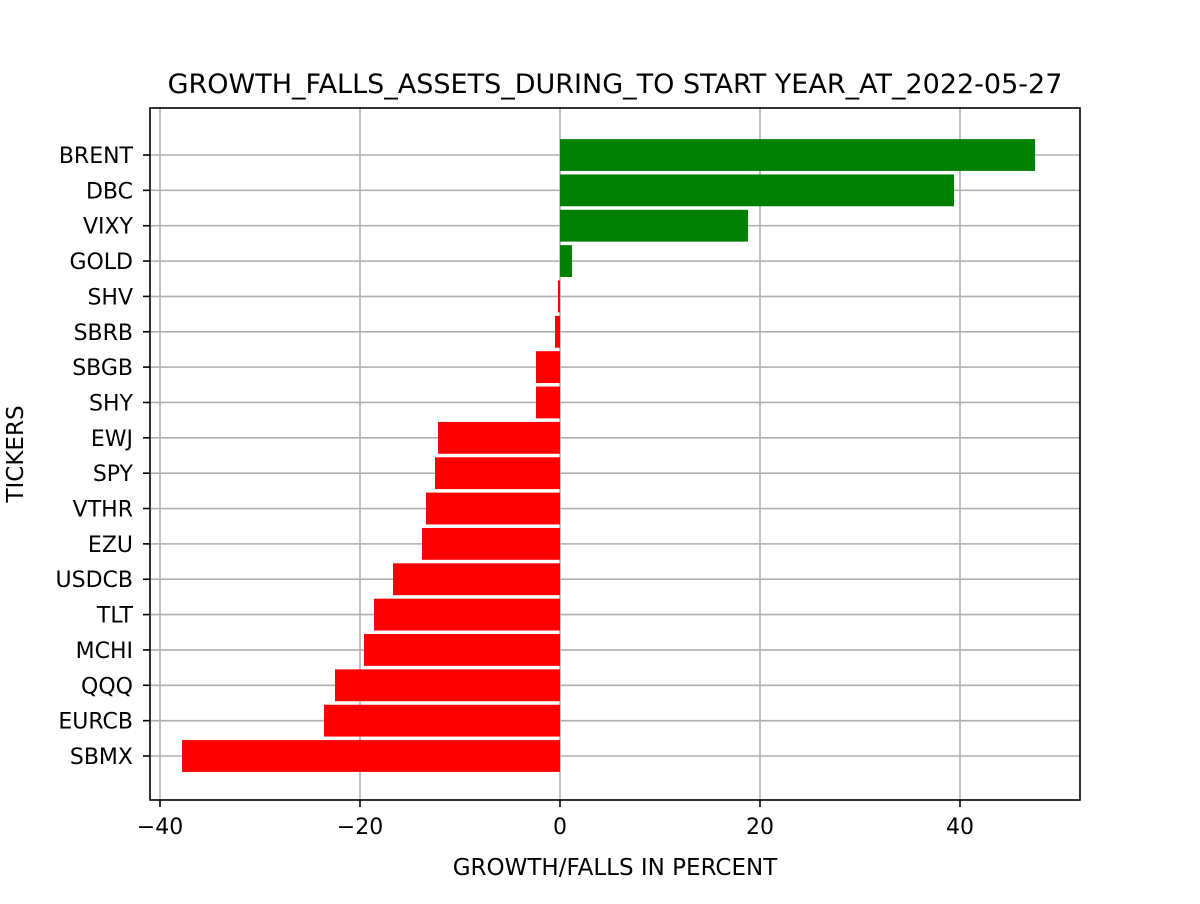 This screenshot has width=1200, height=904. What do you see at coordinates (476, 579) in the screenshot?
I see `bar-usdcb` at bounding box center [476, 579].